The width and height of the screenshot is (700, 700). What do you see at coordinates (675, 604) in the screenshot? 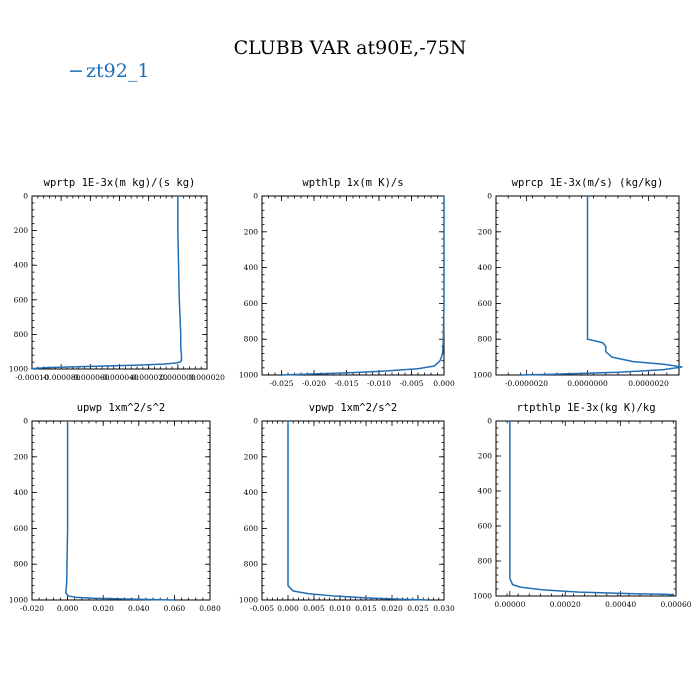
I see `x-tick-label: 0.00060` at bounding box center [675, 604].